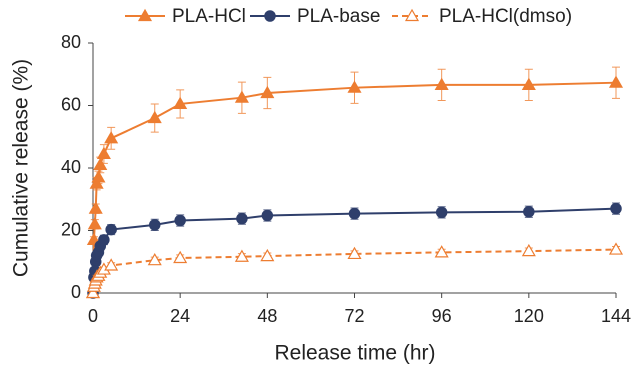  I want to click on x-tick-label: 72, so click(354, 316).